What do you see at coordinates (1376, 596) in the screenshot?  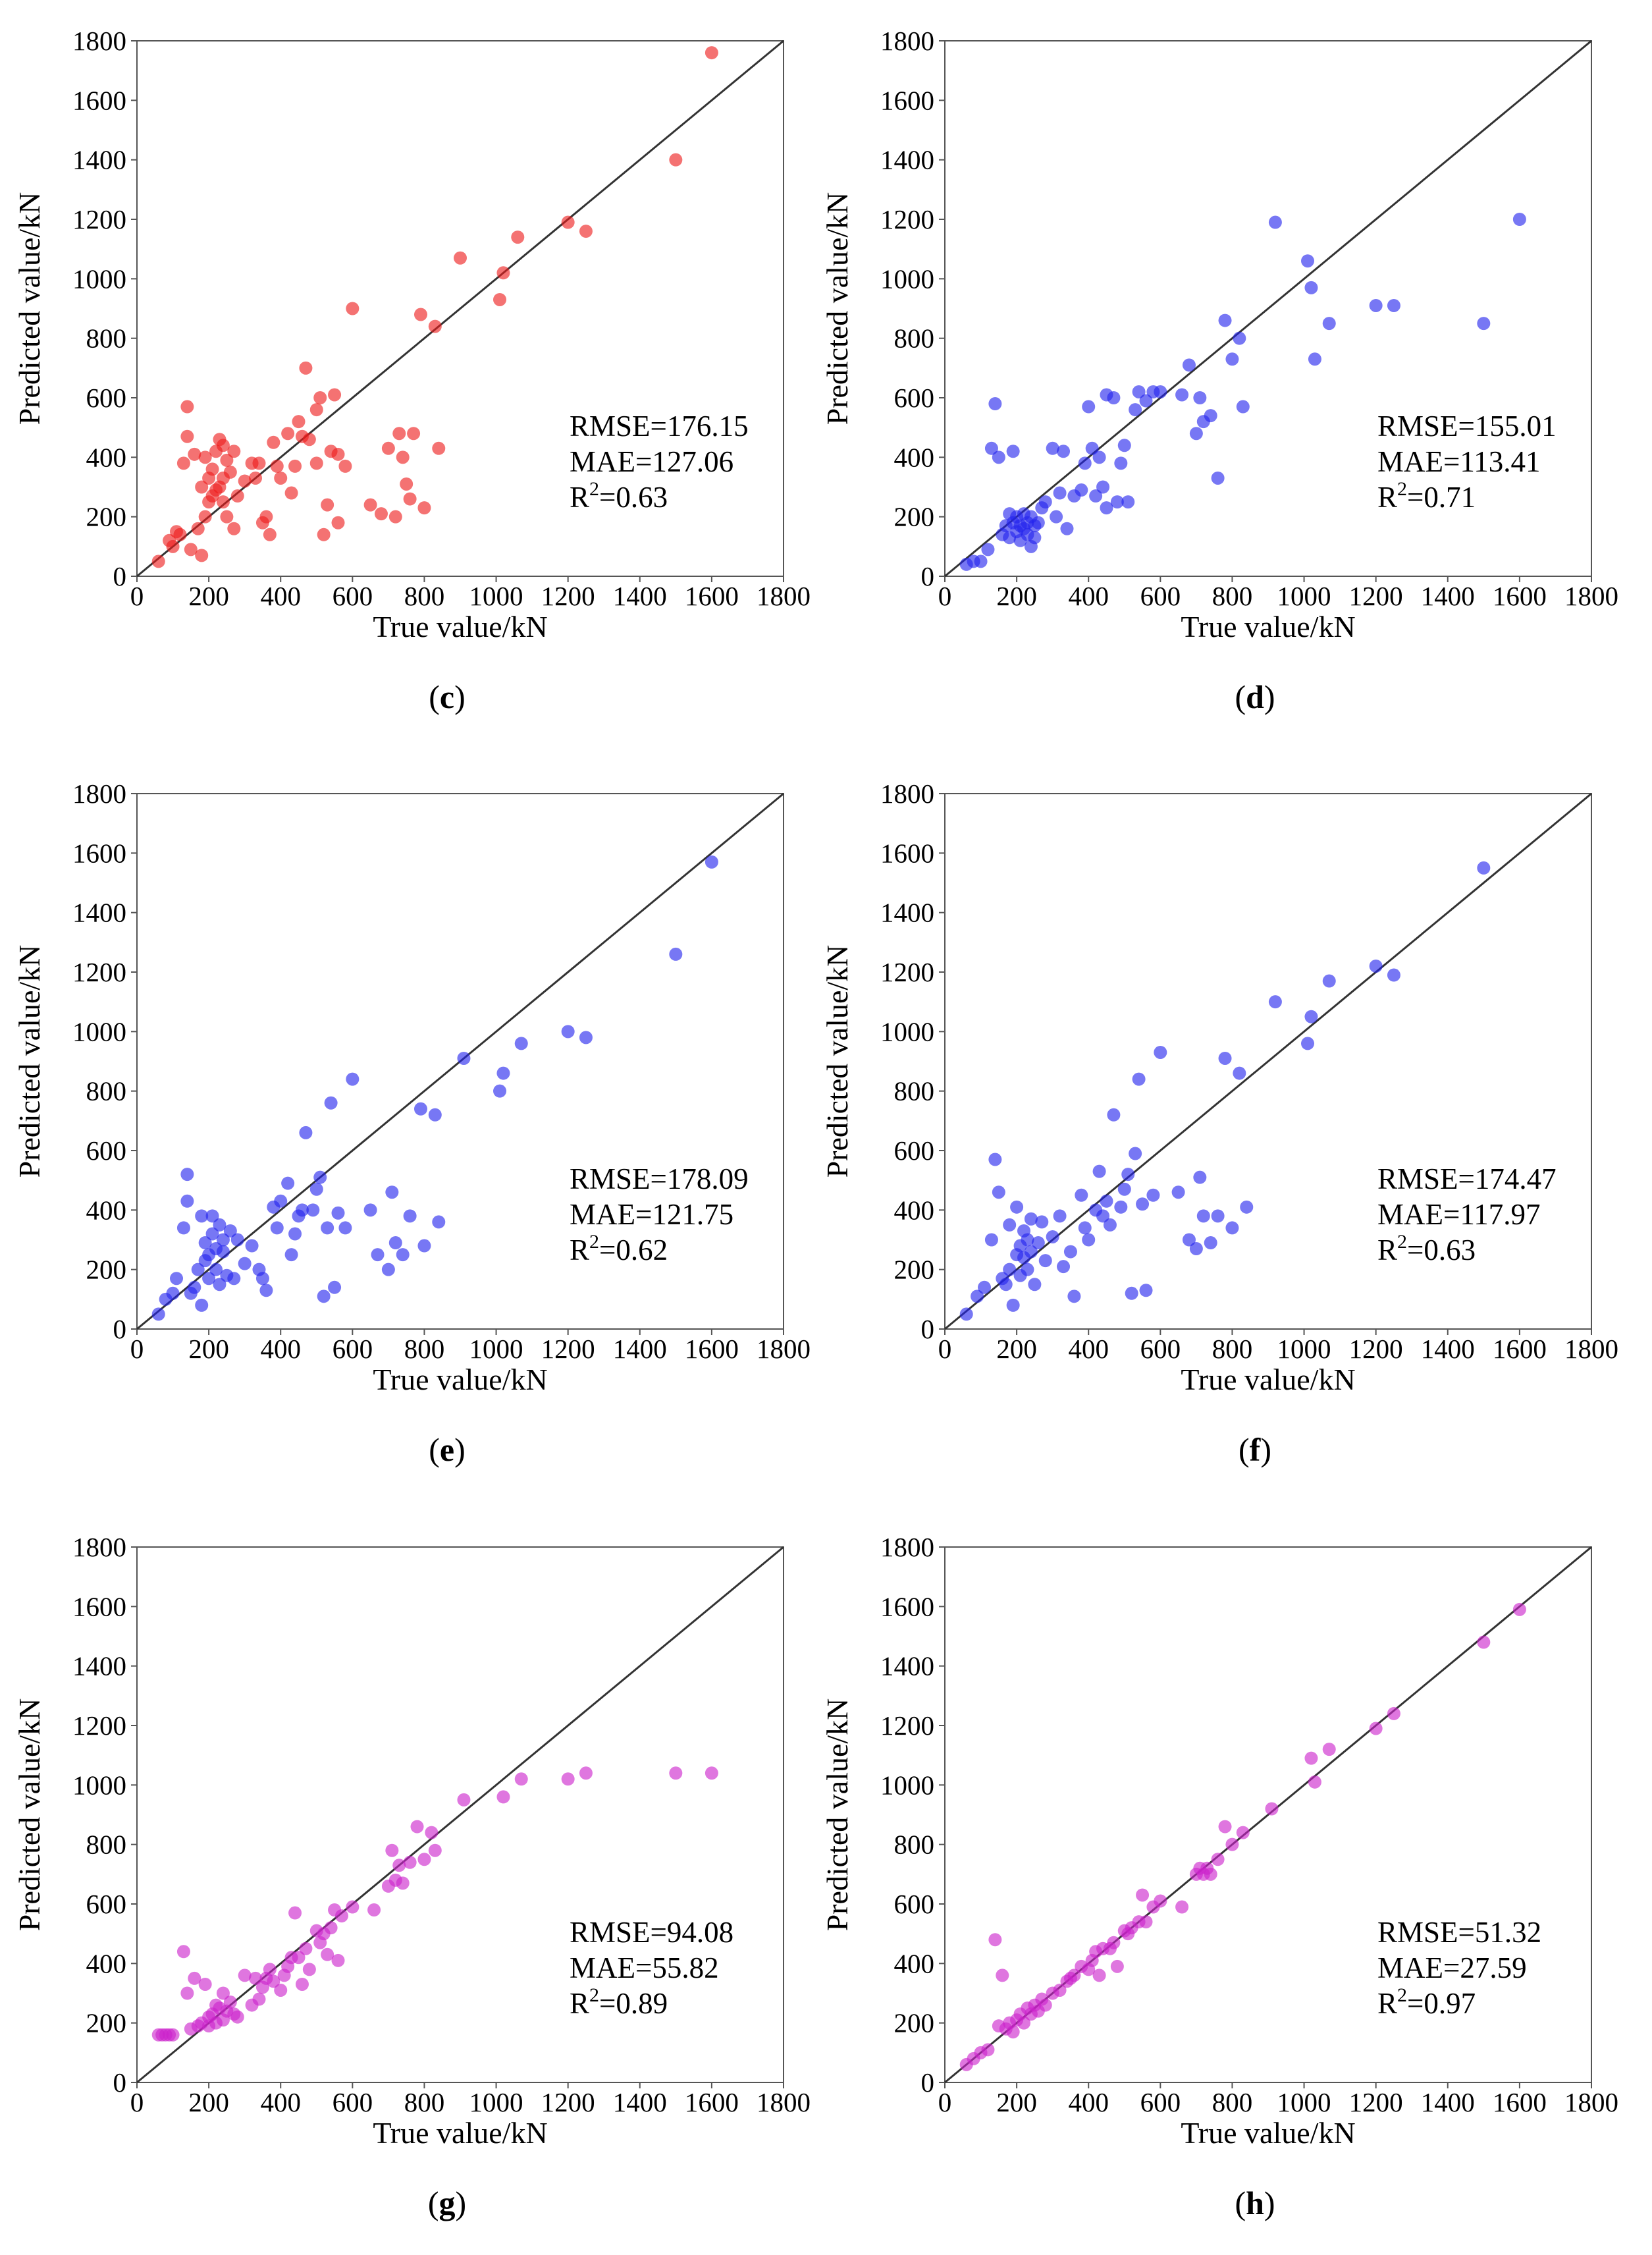 I see `x-tick-label: 1200` at bounding box center [1376, 596].